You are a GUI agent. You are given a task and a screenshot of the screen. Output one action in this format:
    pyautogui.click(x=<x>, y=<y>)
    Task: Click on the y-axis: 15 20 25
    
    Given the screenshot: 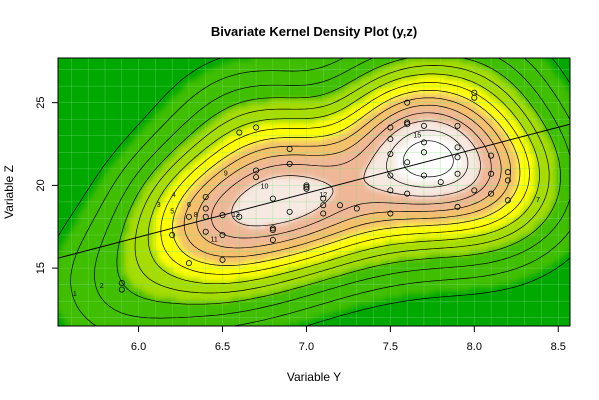 What is the action you would take?
    pyautogui.click(x=46, y=185)
    